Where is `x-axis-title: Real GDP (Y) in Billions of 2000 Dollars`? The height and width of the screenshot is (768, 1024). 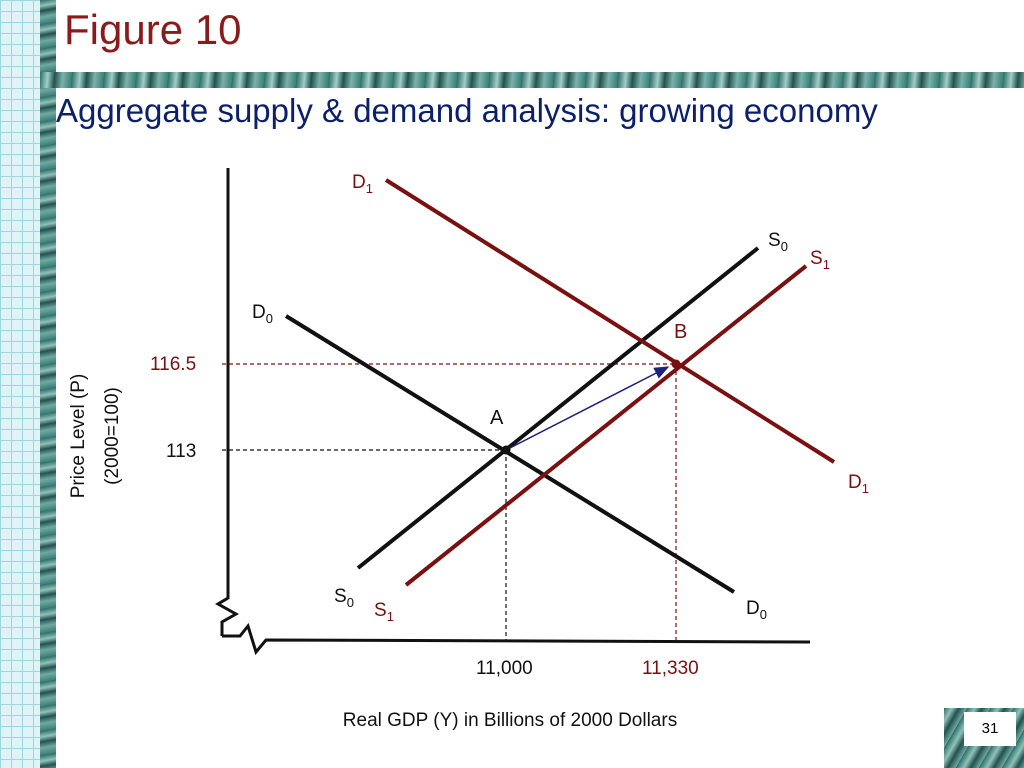
x-axis-title: Real GDP (Y) in Billions of 2000 Dollars is located at coordinates (510, 720).